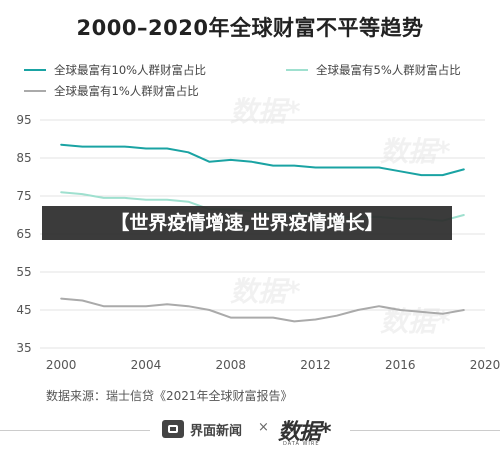  Describe the element at coordinates (169, 396) in the screenshot. I see `source-note: 数据来源：瑞士信贷《2021年全球财富报告》` at that location.